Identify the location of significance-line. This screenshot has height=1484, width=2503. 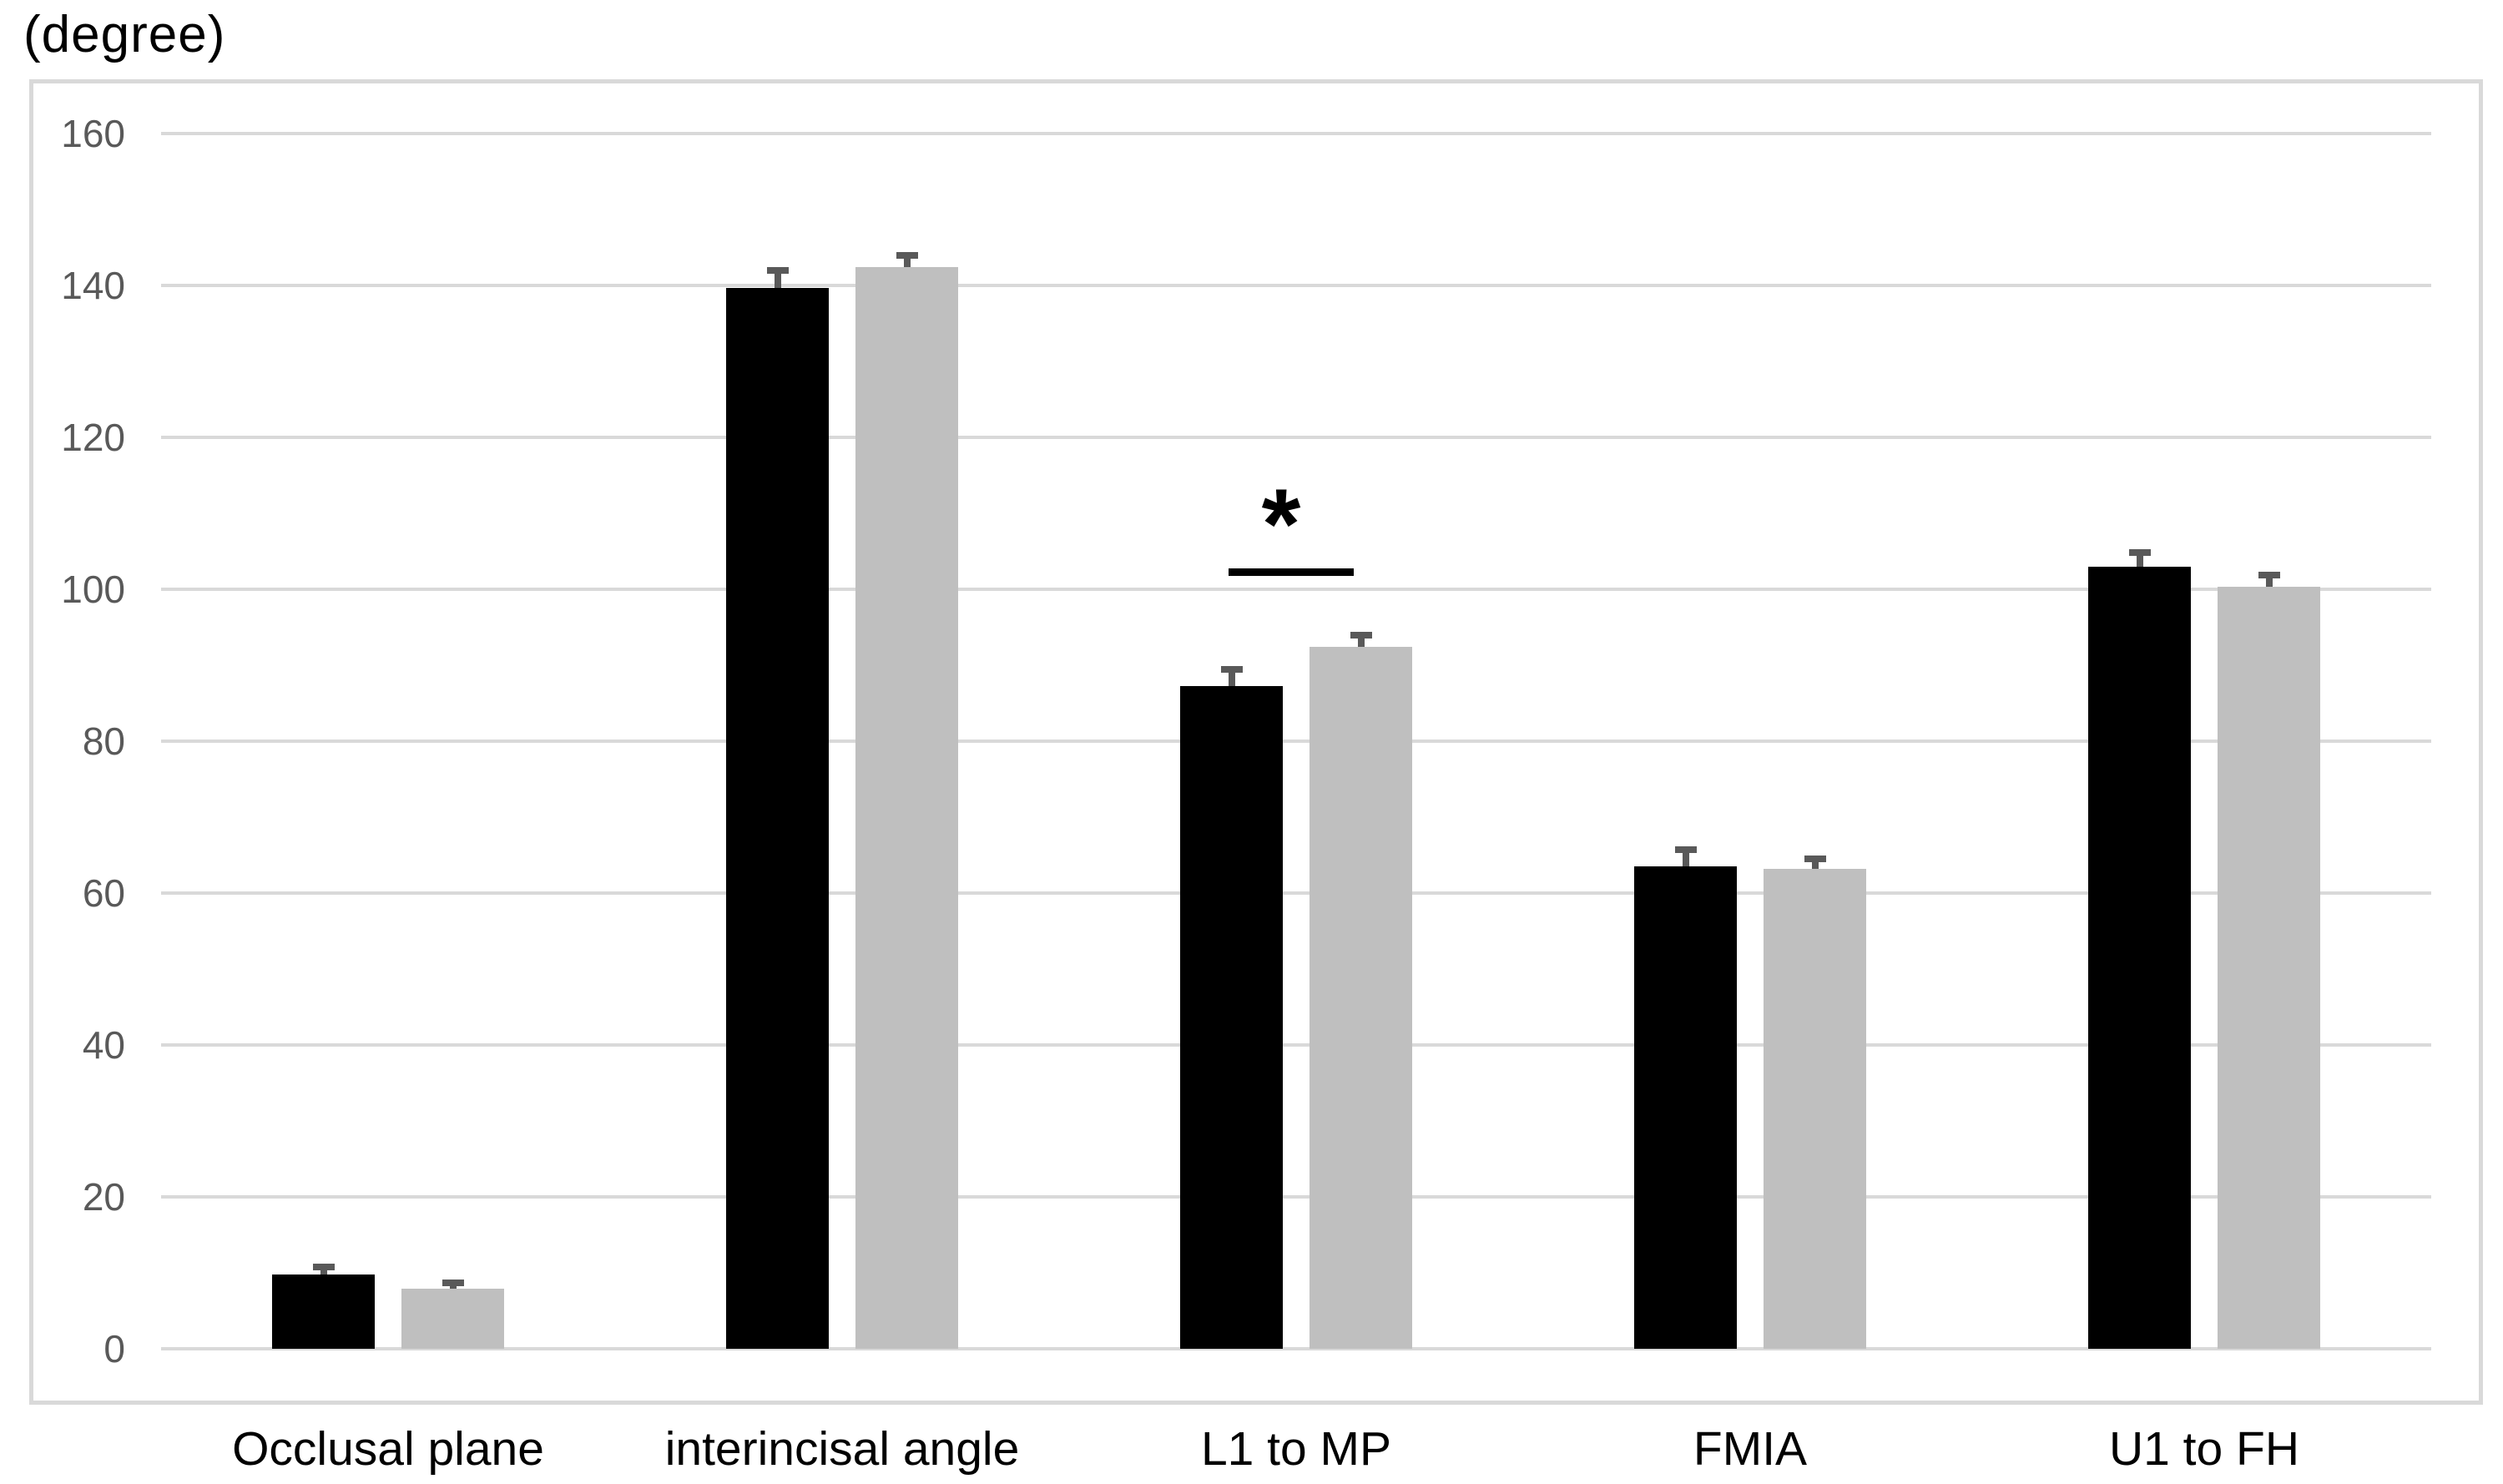
(1291, 572).